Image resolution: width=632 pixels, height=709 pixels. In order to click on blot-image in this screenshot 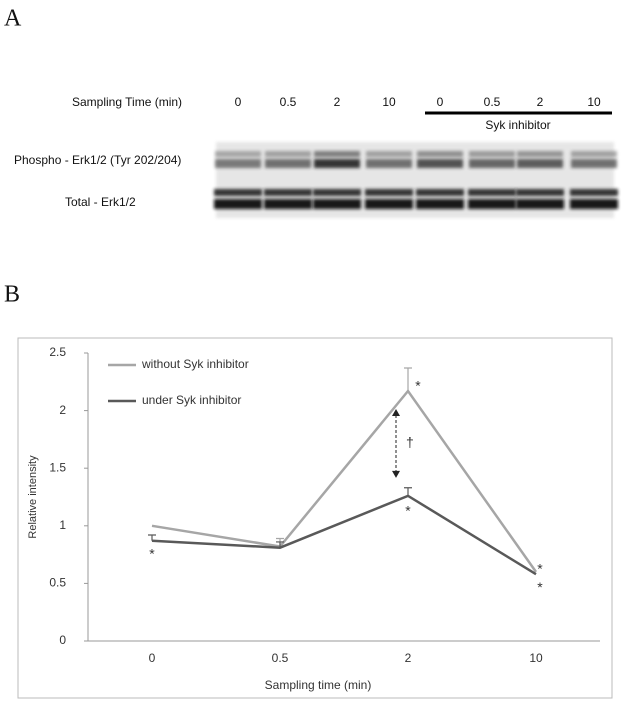, I will do `click(416, 180)`.